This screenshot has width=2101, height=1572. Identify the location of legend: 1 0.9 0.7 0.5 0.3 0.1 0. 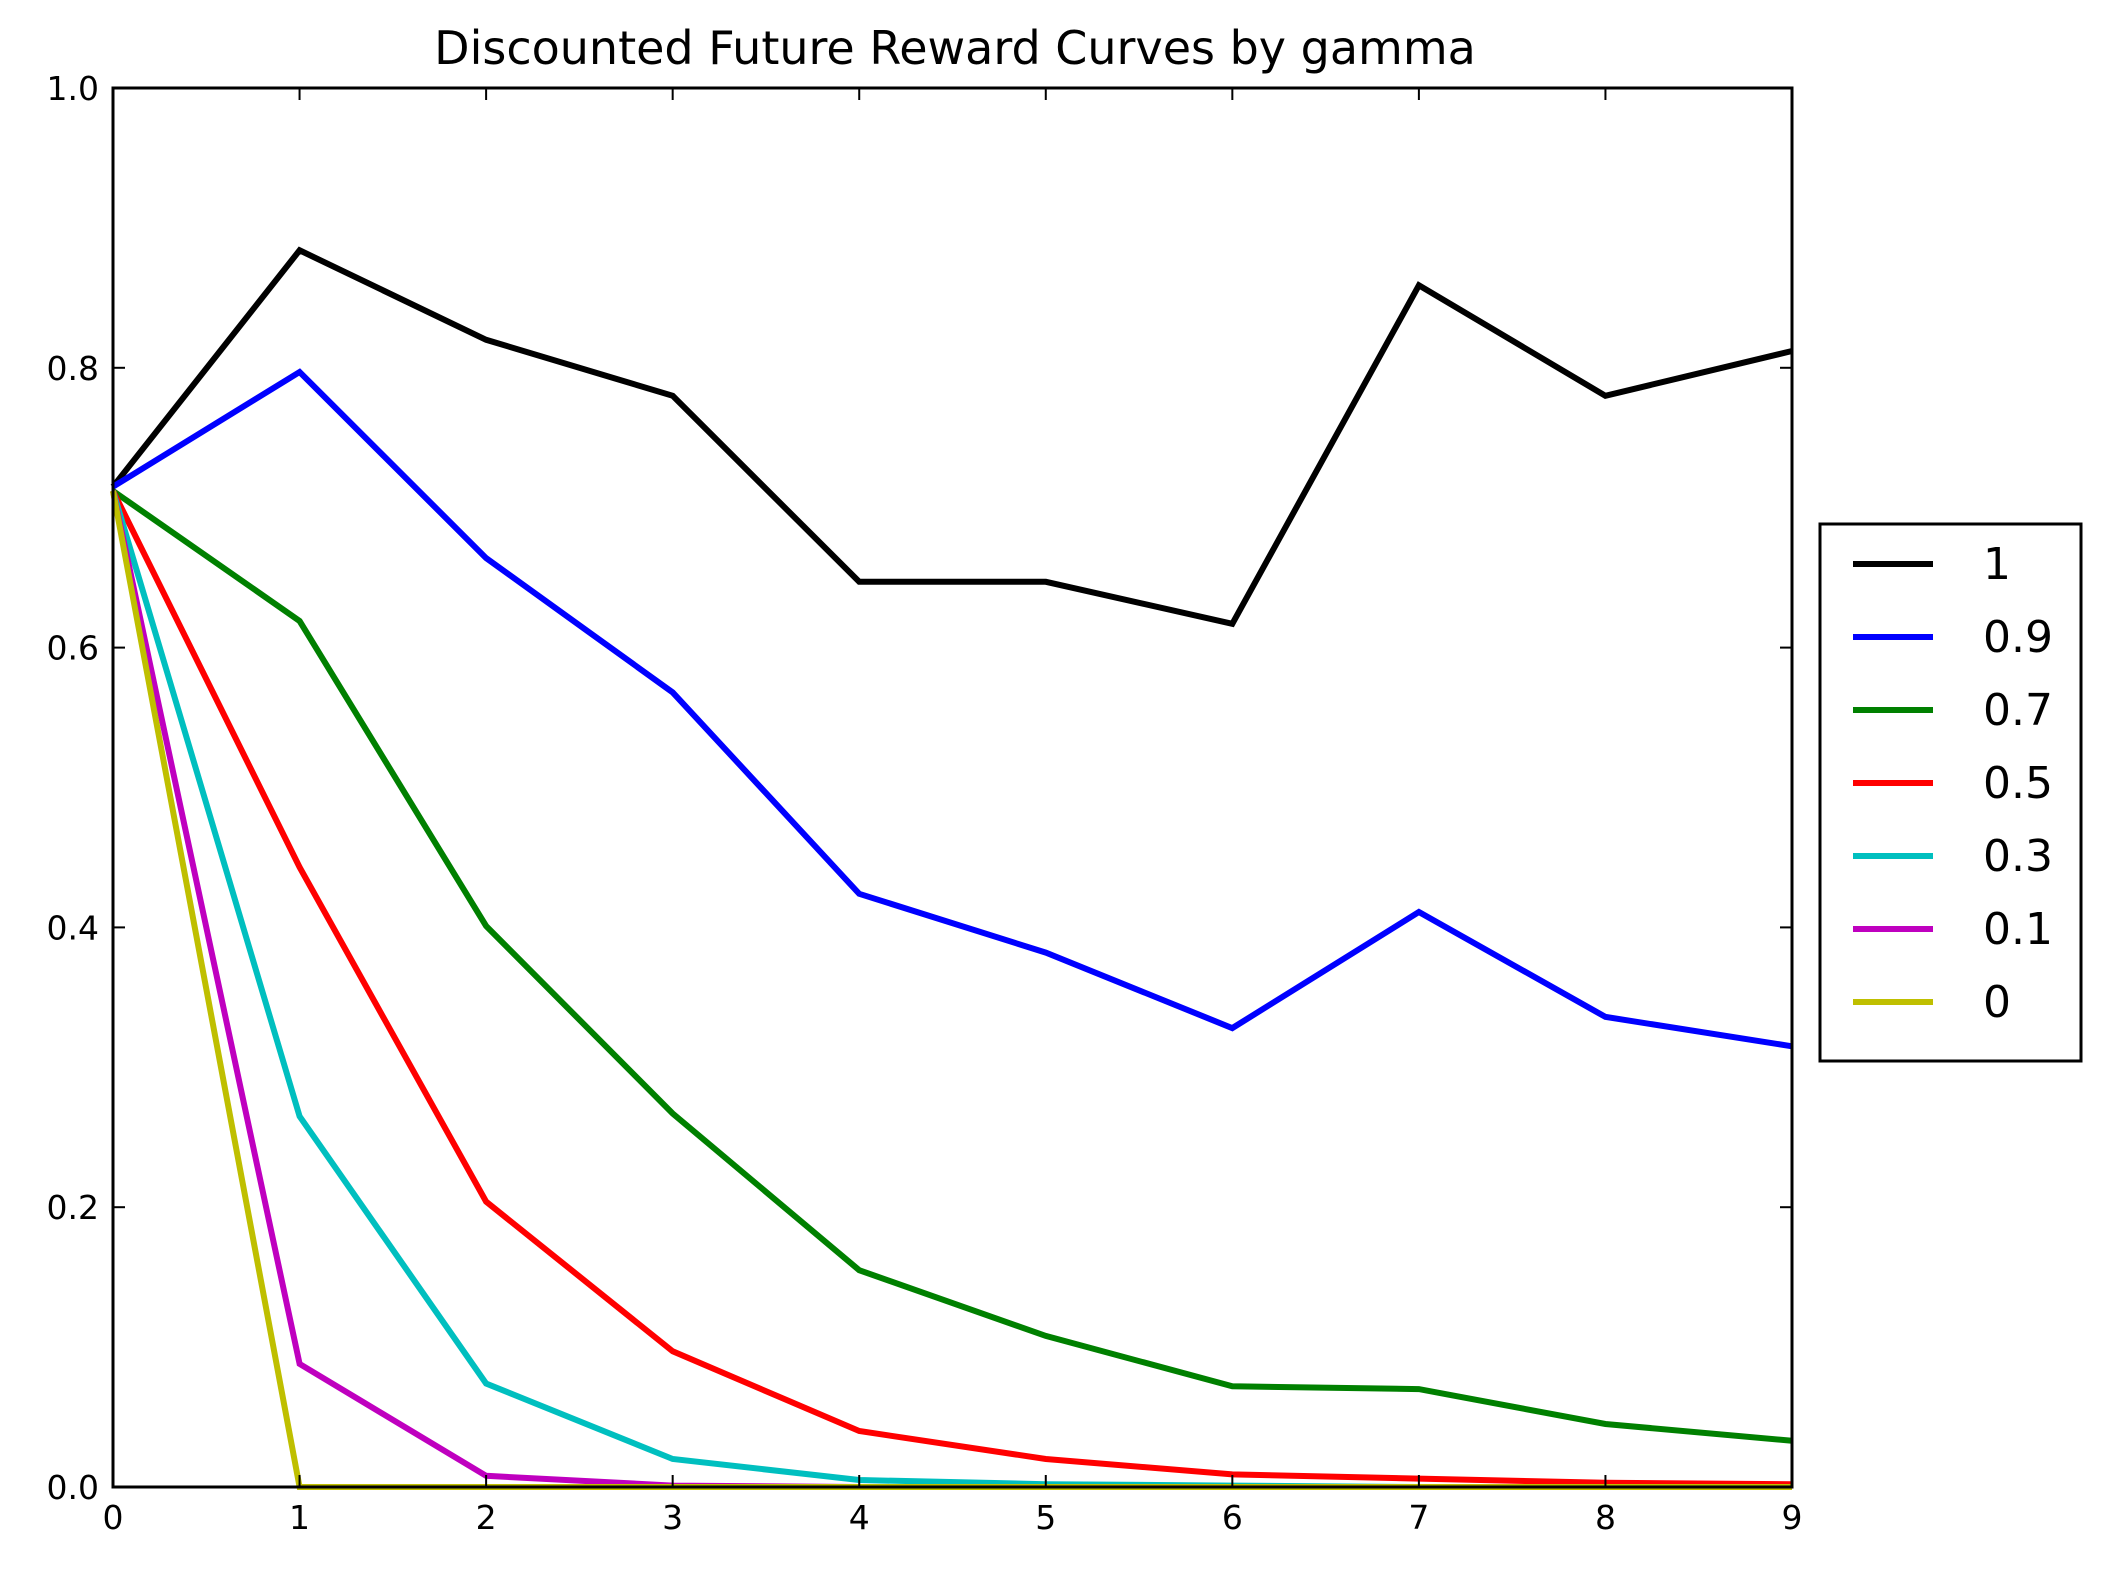
(1950, 792).